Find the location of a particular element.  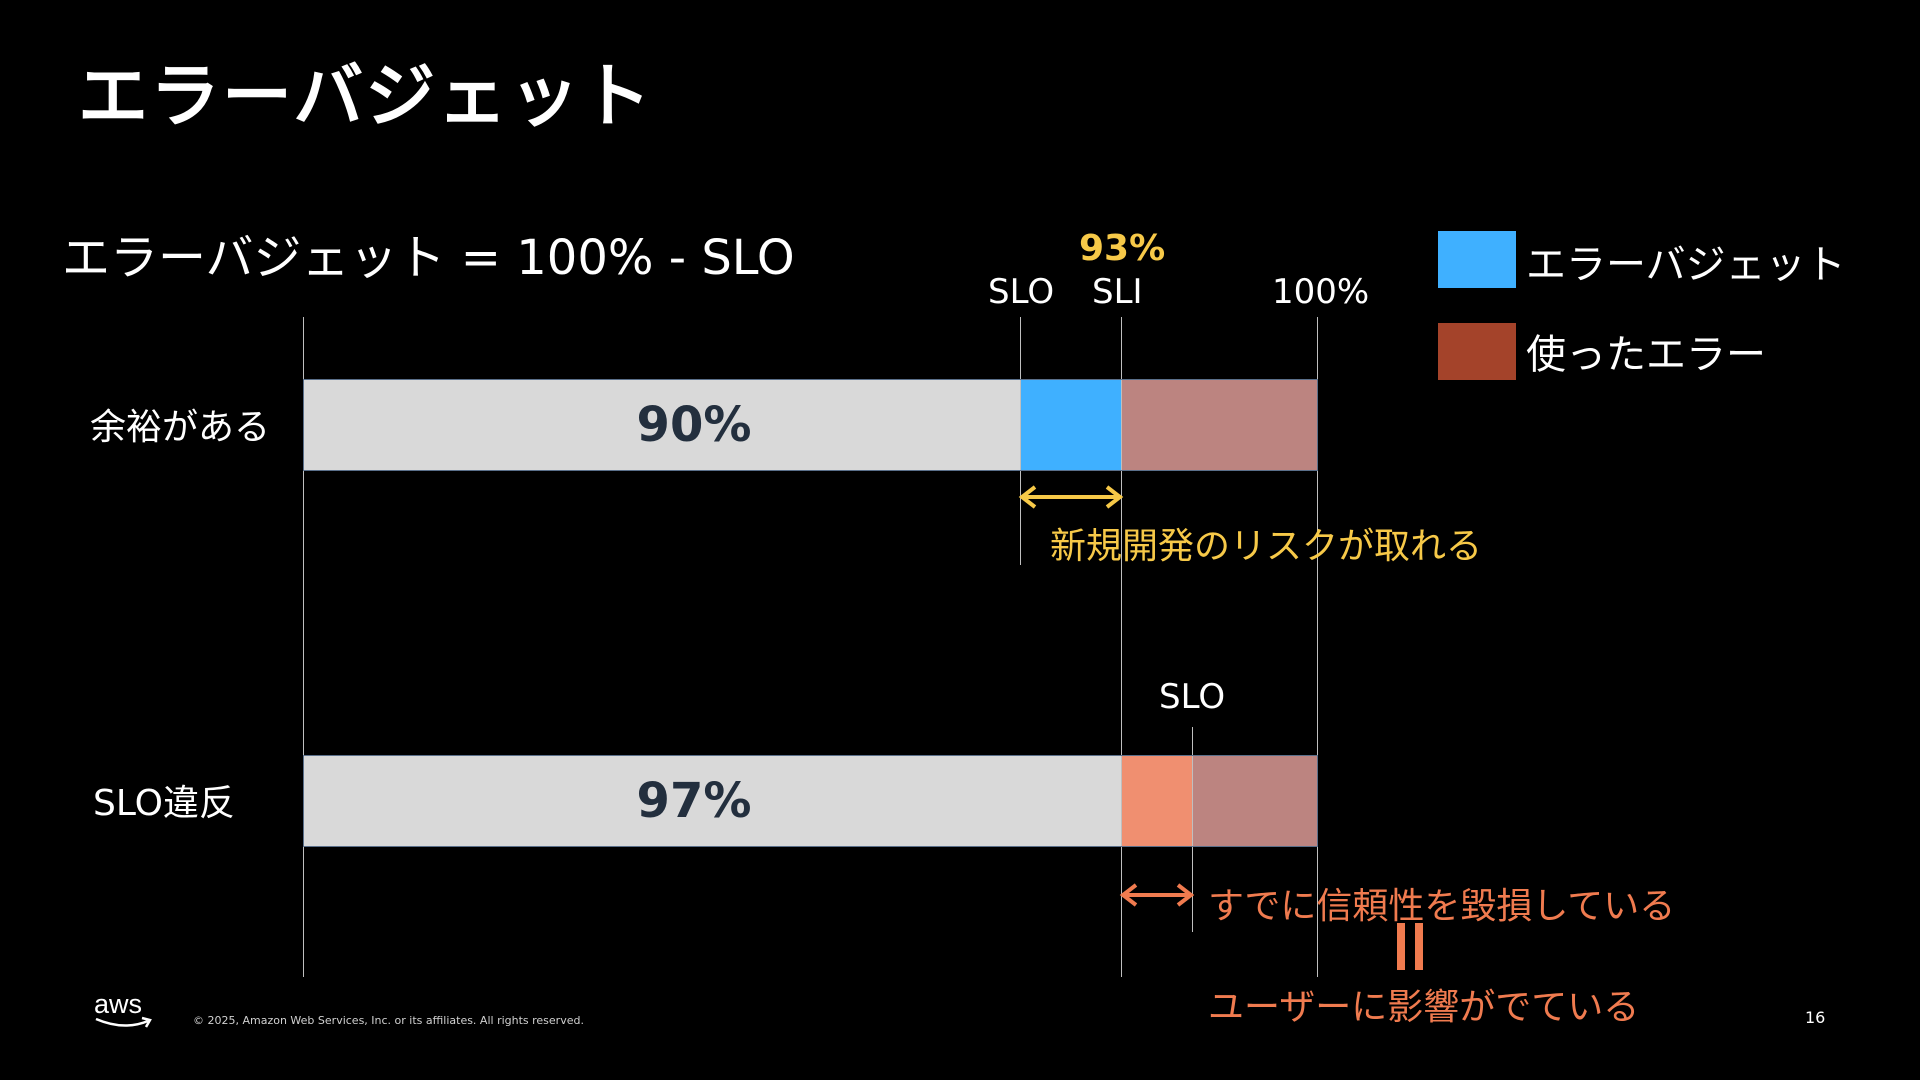

slide-title: エラーバジェット is located at coordinates (366, 96).